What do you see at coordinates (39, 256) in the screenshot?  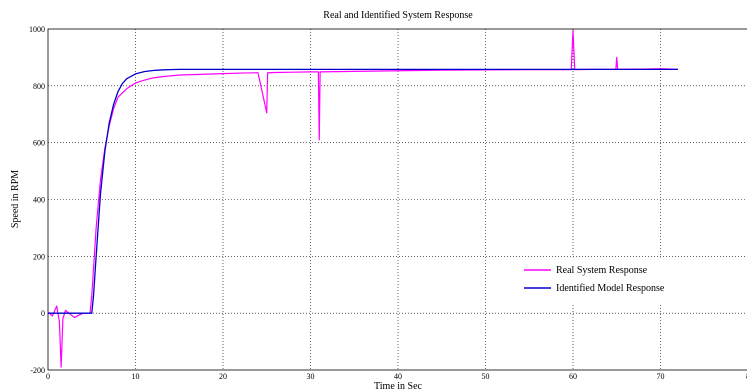 I see `y-tick-label: 200` at bounding box center [39, 256].